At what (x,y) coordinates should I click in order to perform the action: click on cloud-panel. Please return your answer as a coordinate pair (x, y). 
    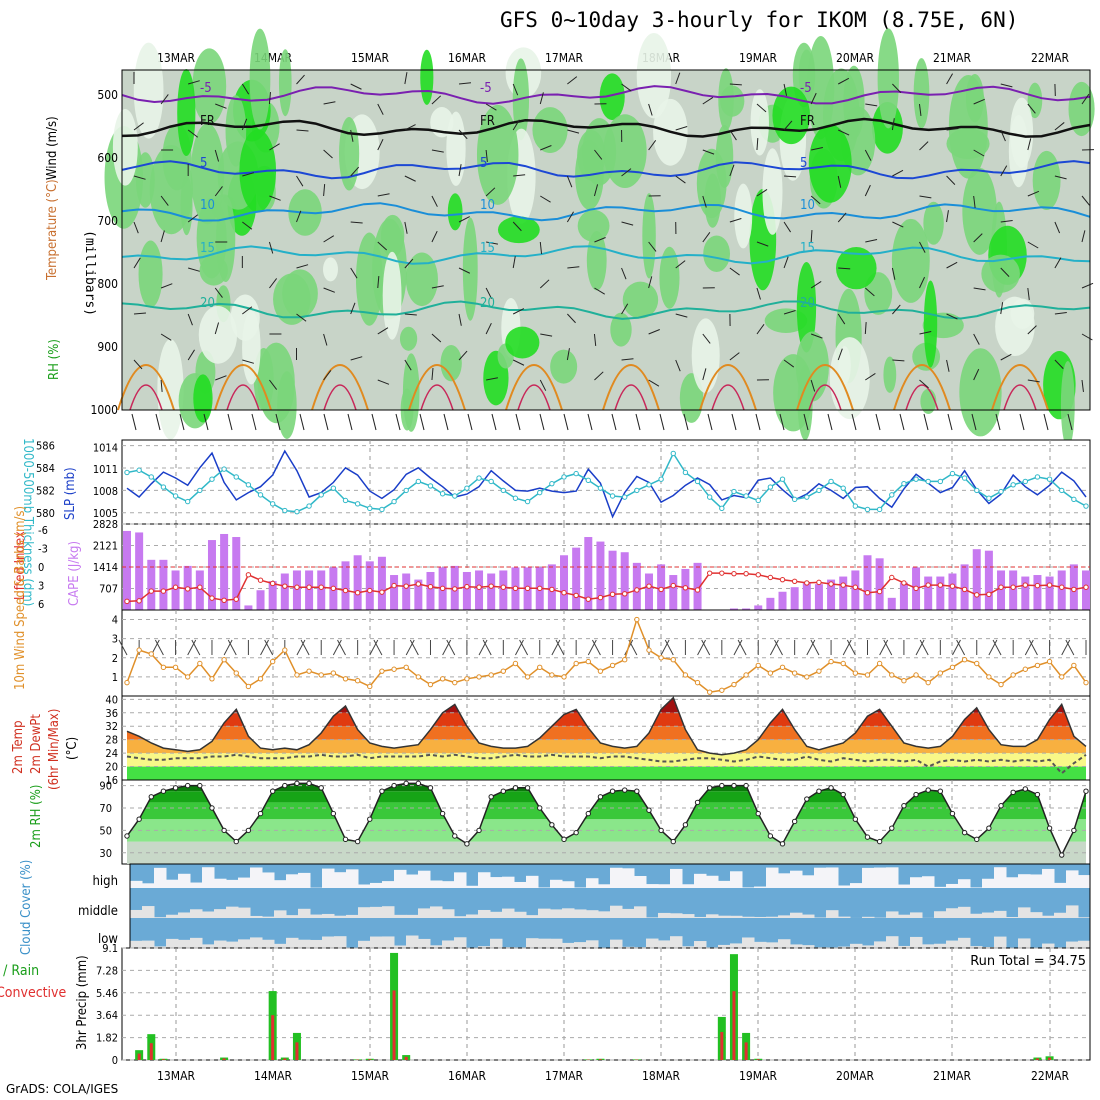
    Looking at the image, I should click on (610, 906).